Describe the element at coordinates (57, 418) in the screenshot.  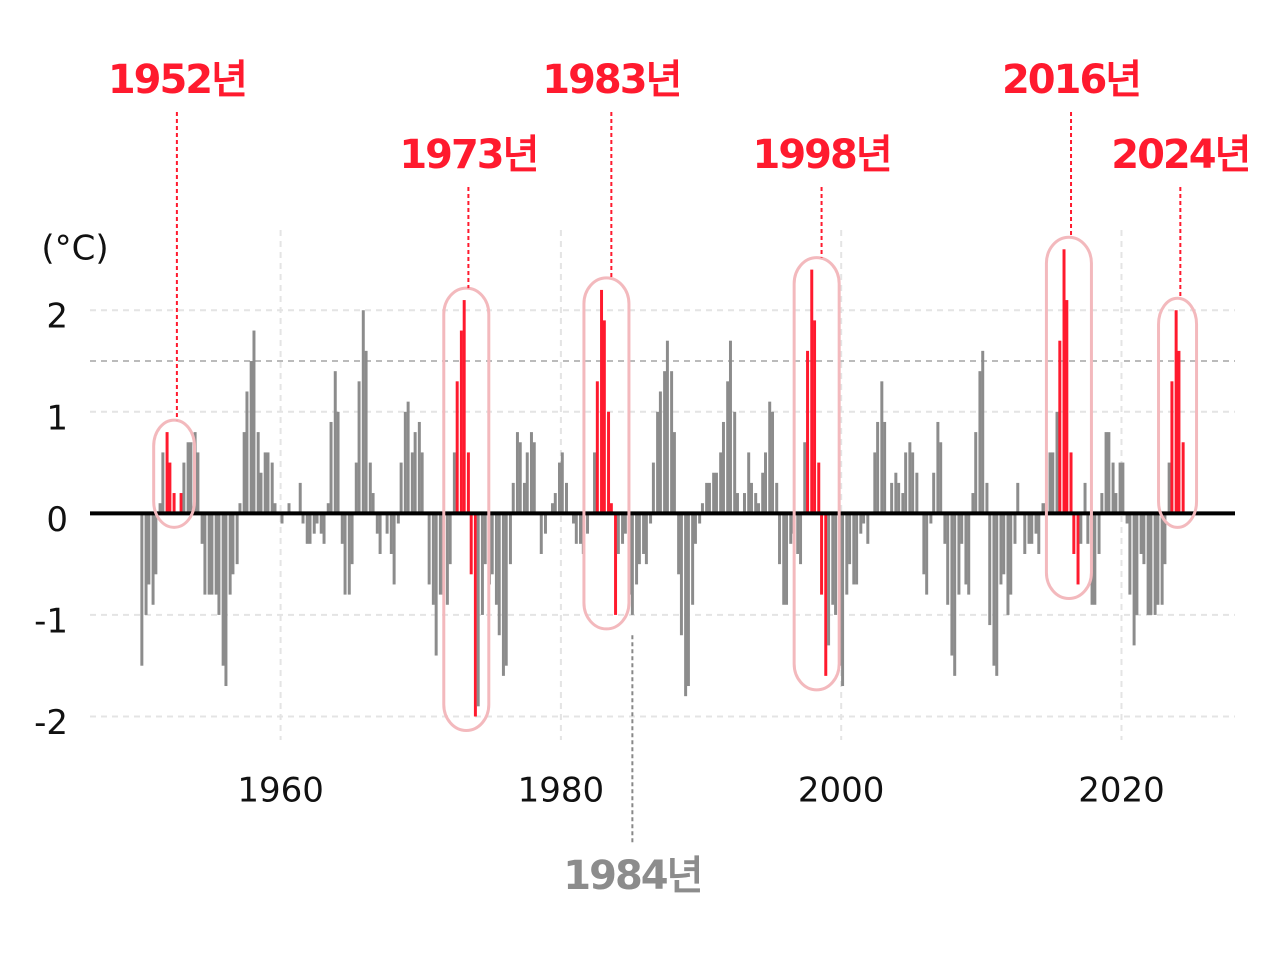
I see `y-tick-label: 1` at that location.